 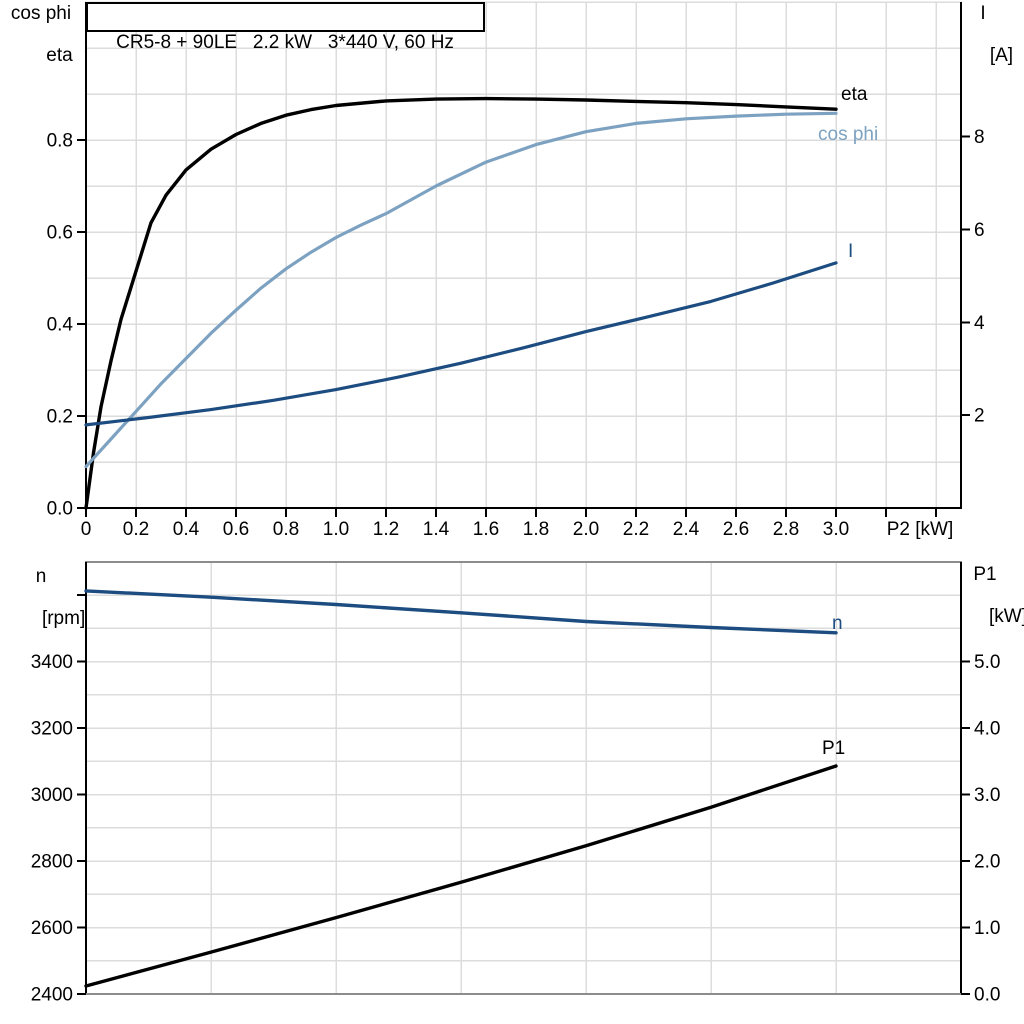 What do you see at coordinates (536, 529) in the screenshot?
I see `tick-label-x: 1.8` at bounding box center [536, 529].